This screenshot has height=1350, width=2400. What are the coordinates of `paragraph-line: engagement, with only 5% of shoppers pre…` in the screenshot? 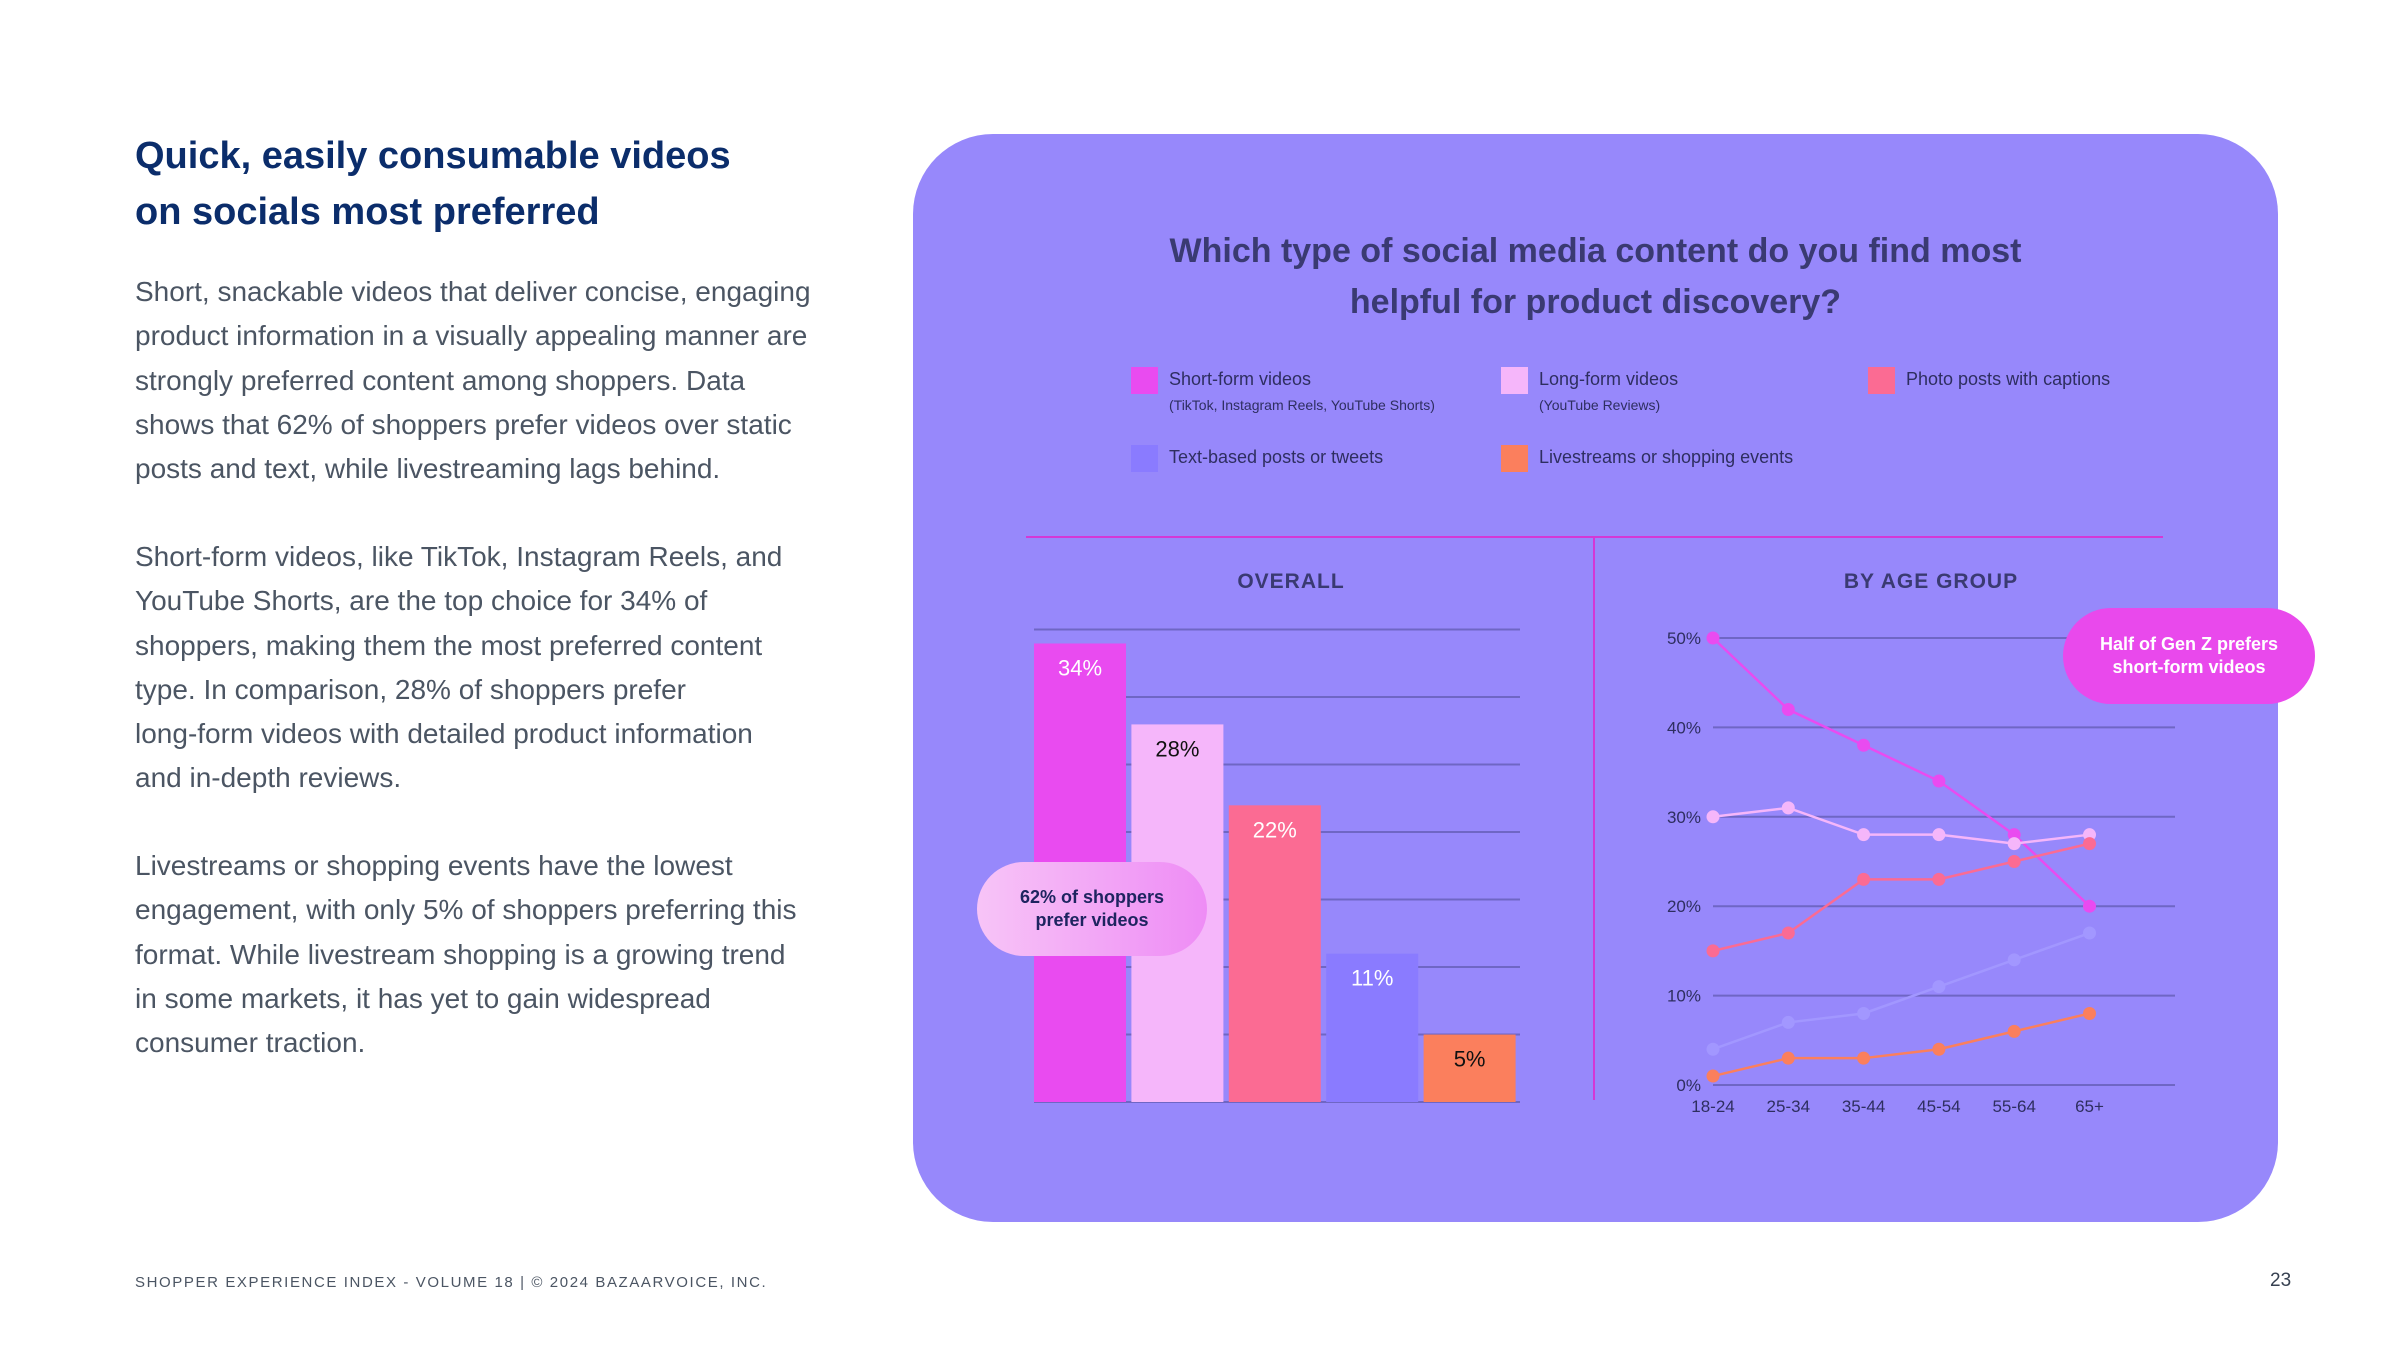 It's located at (466, 910).